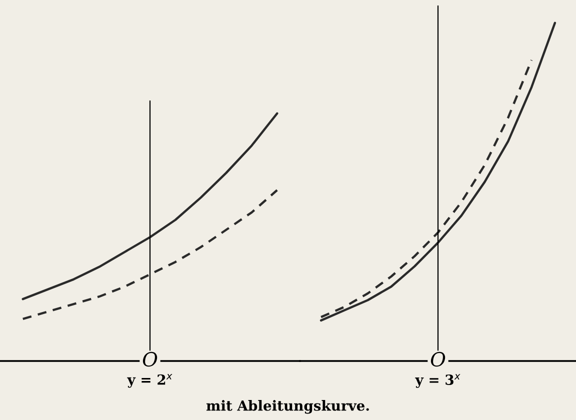 The width and height of the screenshot is (576, 420). What do you see at coordinates (149, 381) in the screenshot?
I see `x-axis-title: y = 2$^{x}$` at bounding box center [149, 381].